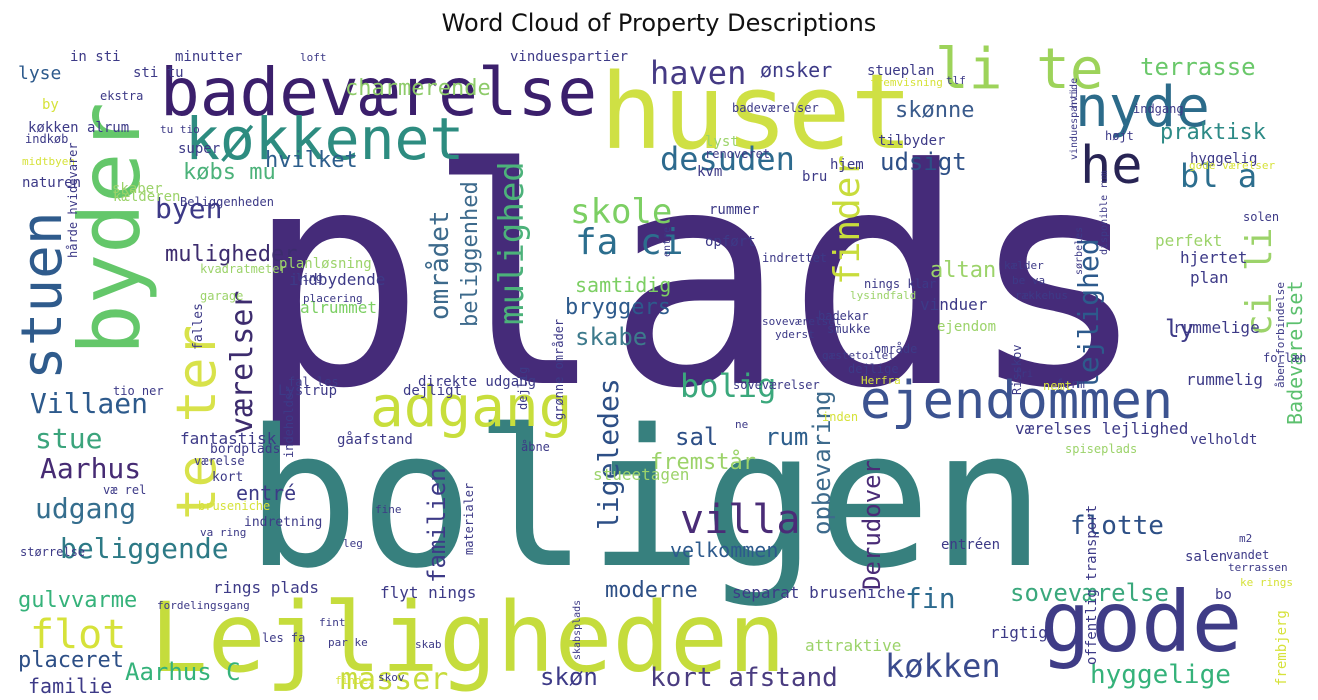 The width and height of the screenshot is (1318, 700). What do you see at coordinates (787, 437) in the screenshot?
I see `word-45: rum` at bounding box center [787, 437].